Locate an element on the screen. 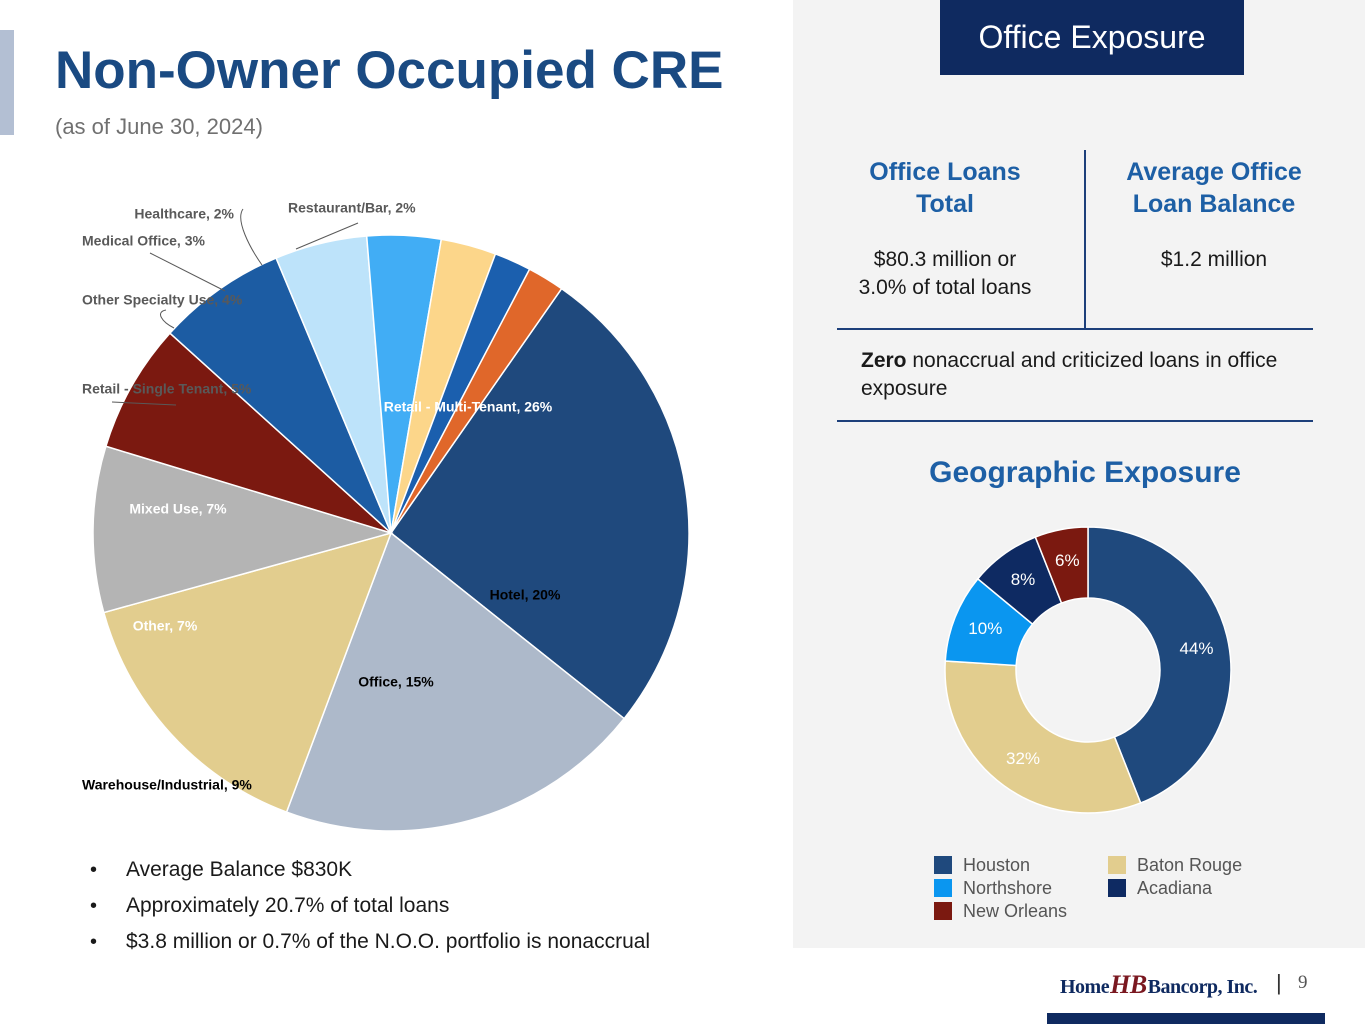 This screenshot has width=1365, height=1024. leader-line-restaurant-bar is located at coordinates (327, 236).